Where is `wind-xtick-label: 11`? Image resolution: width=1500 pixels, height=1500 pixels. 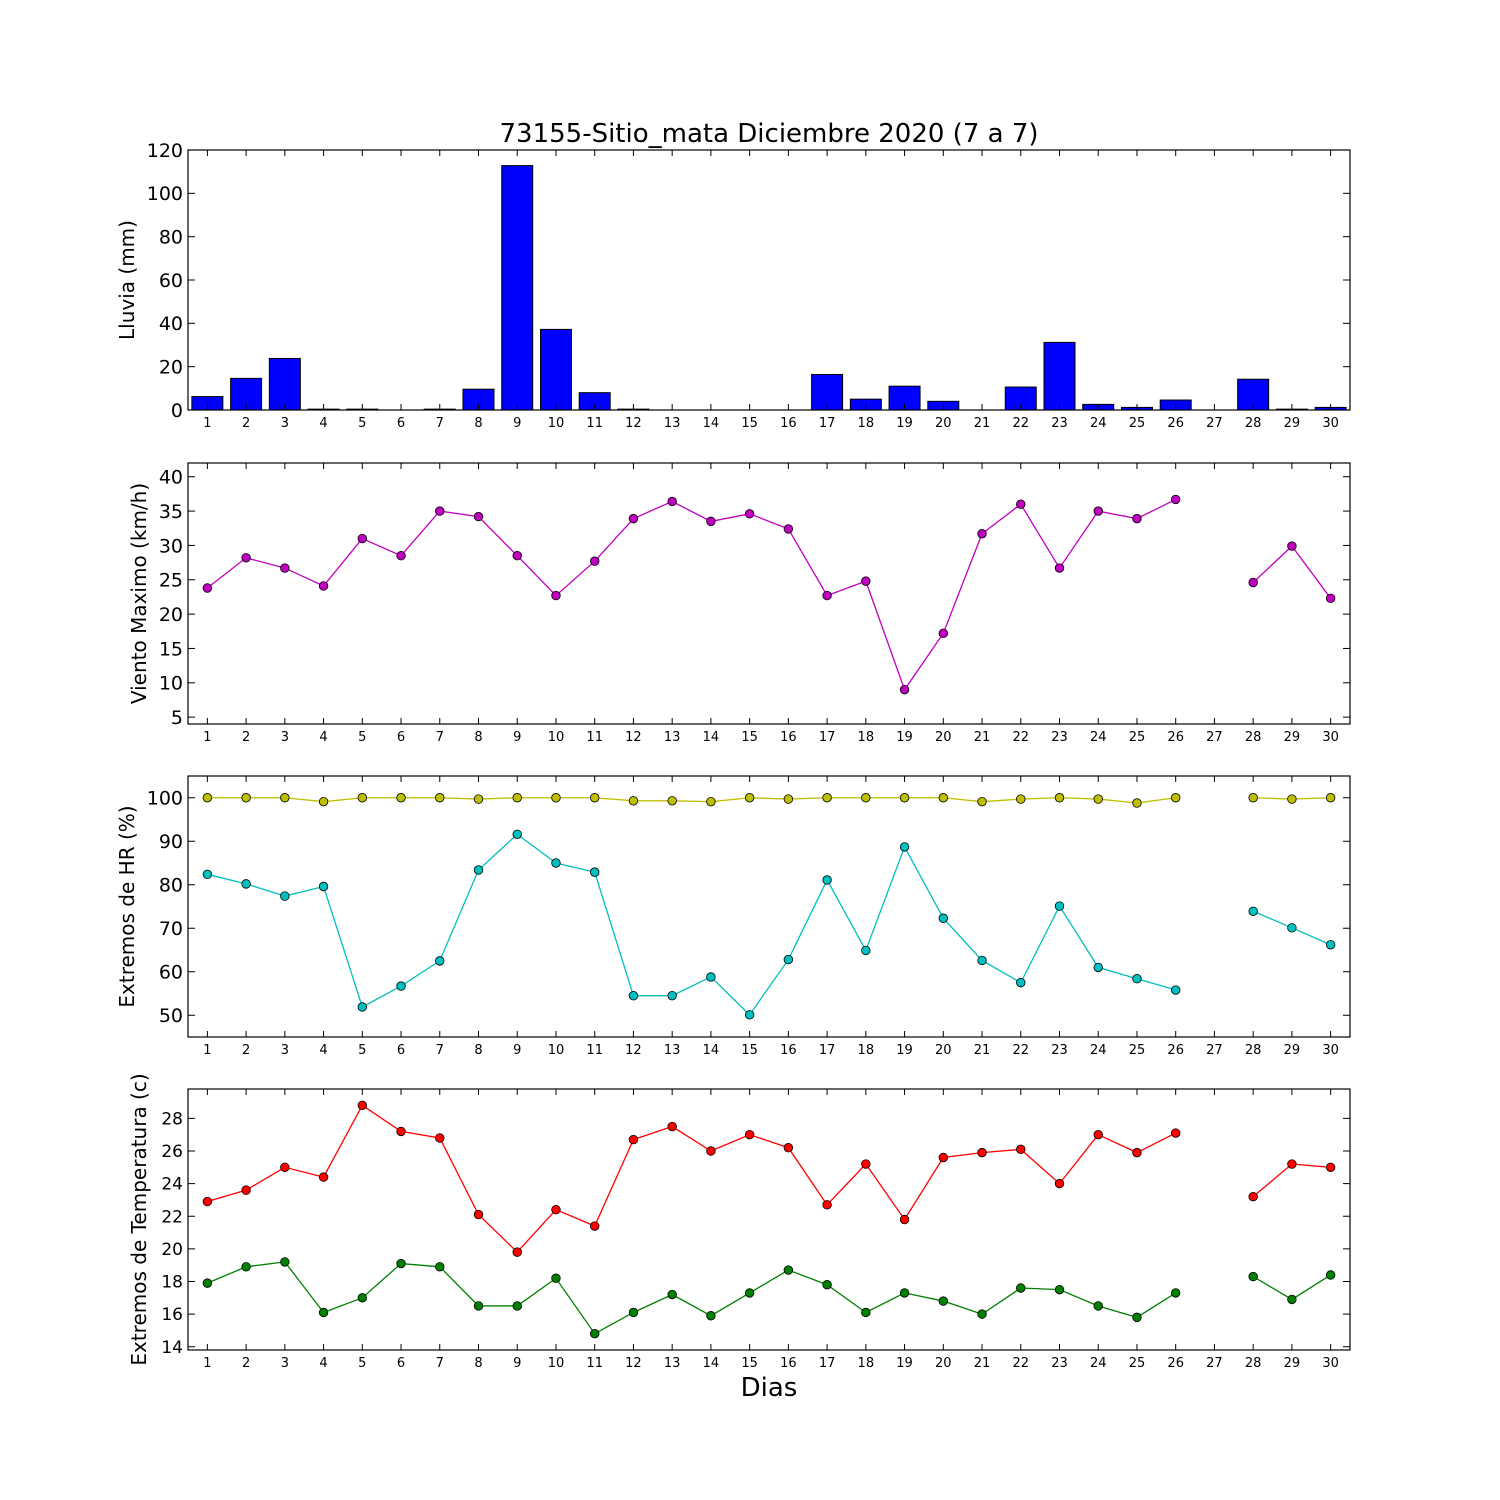
wind-xtick-label: 11 is located at coordinates (594, 737).